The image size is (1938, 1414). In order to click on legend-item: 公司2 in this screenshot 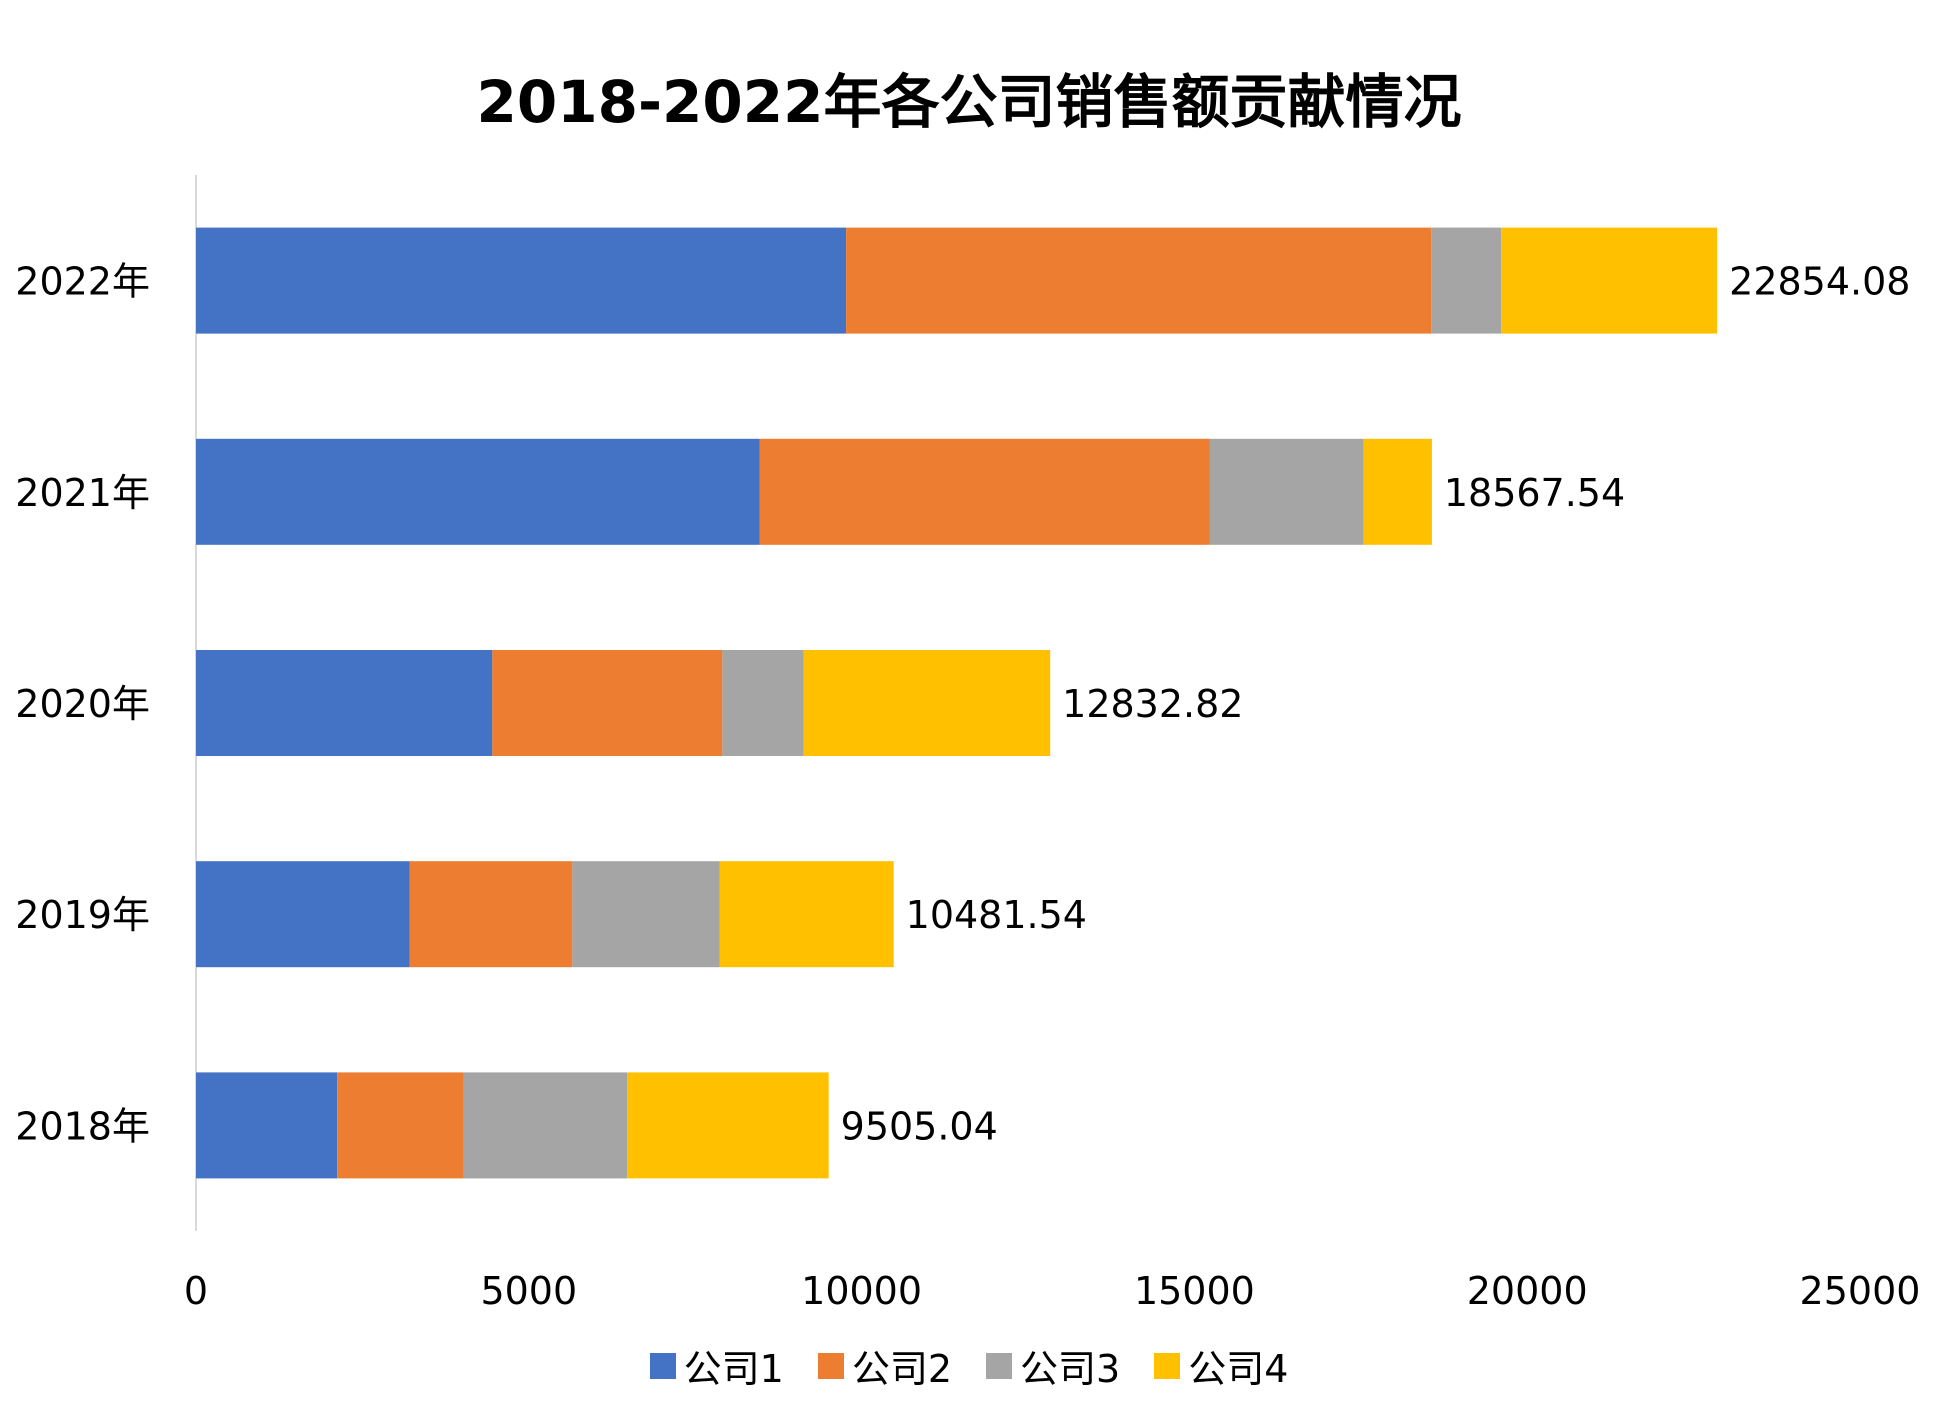, I will do `click(884, 1365)`.